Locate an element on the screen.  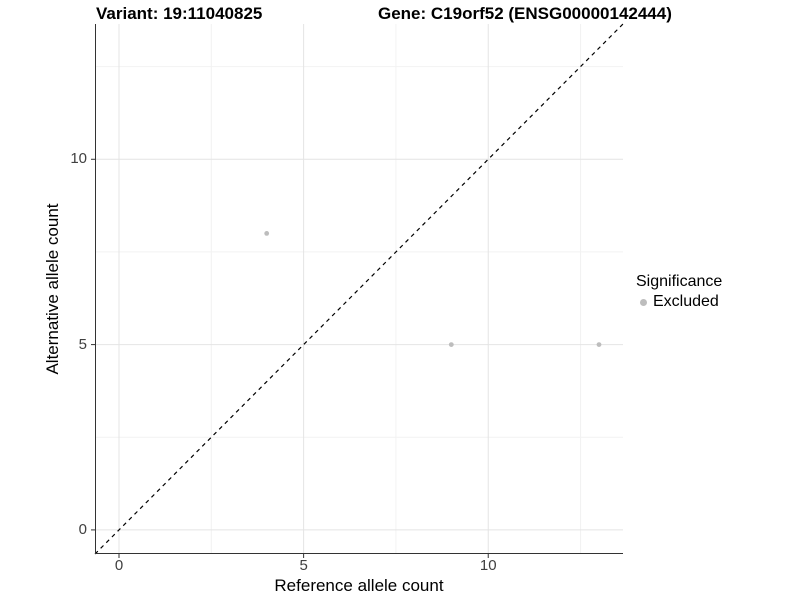
x-tick-label: 5 is located at coordinates (303, 565).